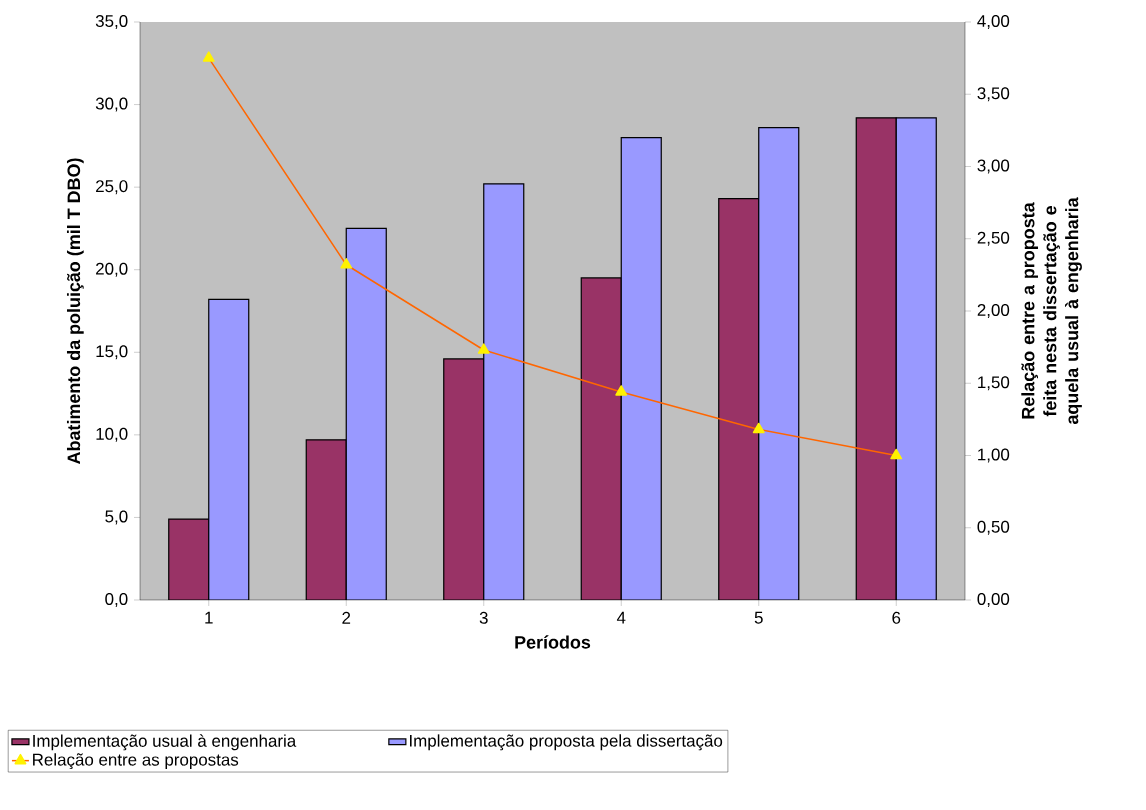  Describe the element at coordinates (566, 742) in the screenshot. I see `legend-label: Implementação proposta pela dissertação` at that location.